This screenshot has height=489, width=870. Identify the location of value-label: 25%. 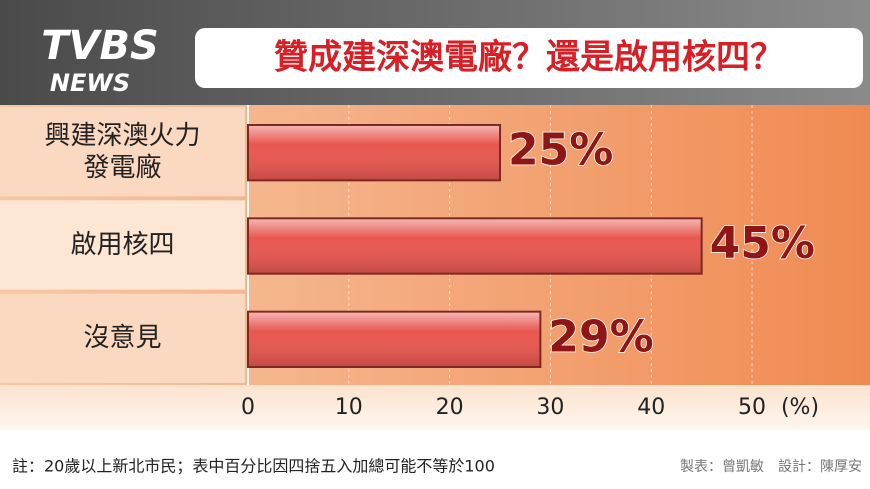
(560, 150).